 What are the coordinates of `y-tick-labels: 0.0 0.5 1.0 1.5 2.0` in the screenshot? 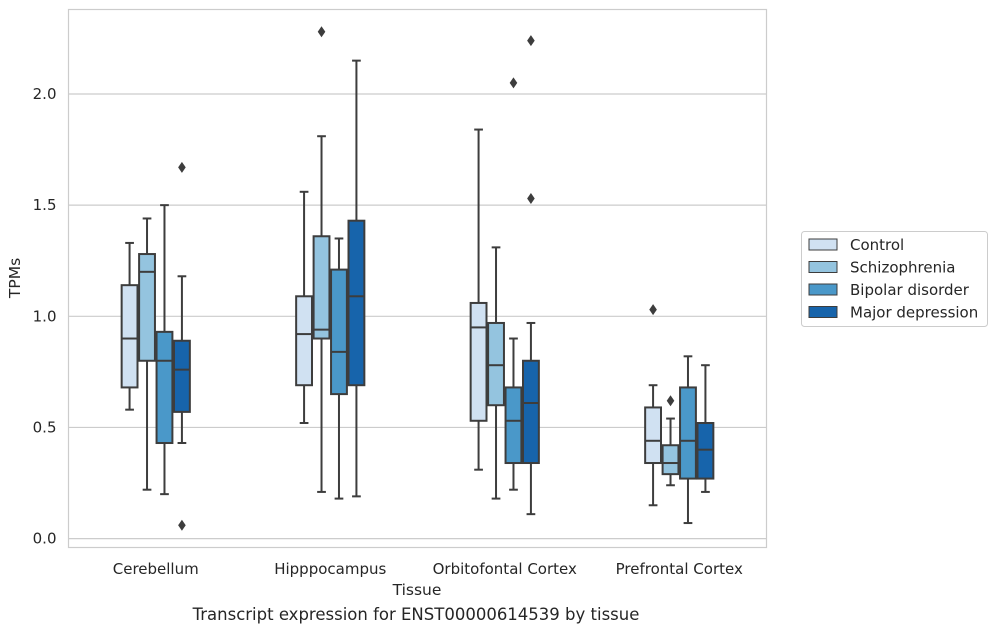 It's located at (45, 316).